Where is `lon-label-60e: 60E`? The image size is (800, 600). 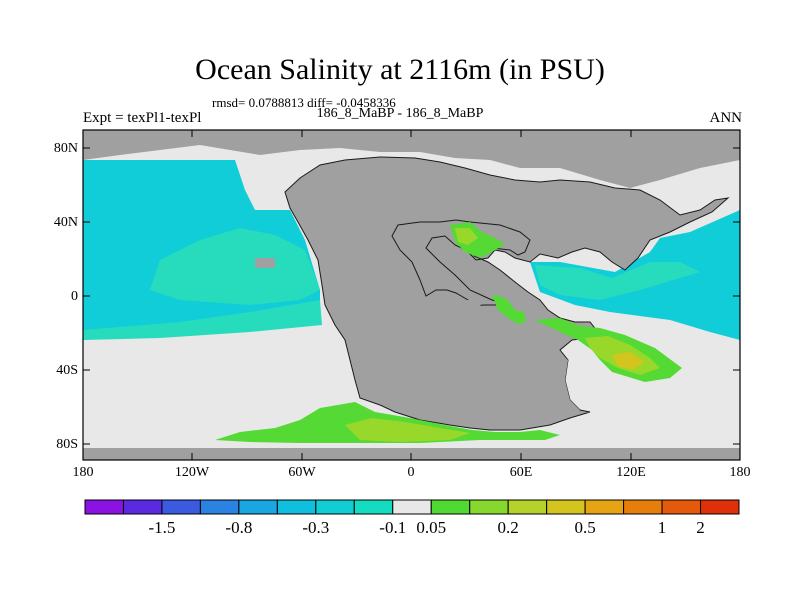 lon-label-60e: 60E is located at coordinates (521, 472).